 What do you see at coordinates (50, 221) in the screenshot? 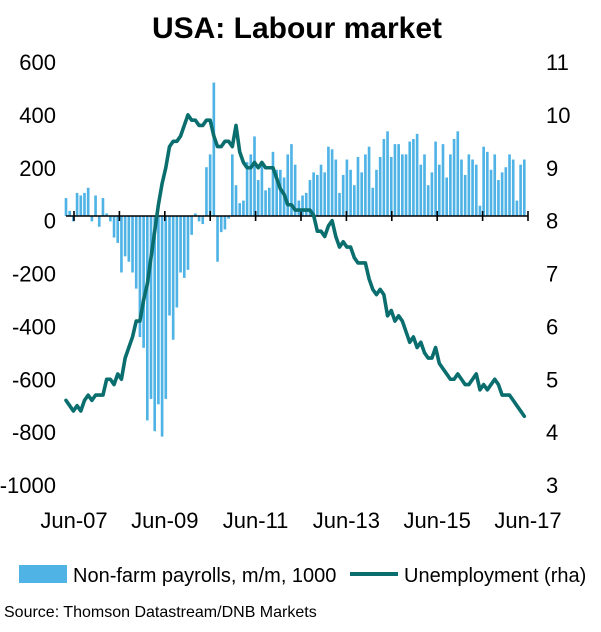
I see `left-tick-label: 0` at bounding box center [50, 221].